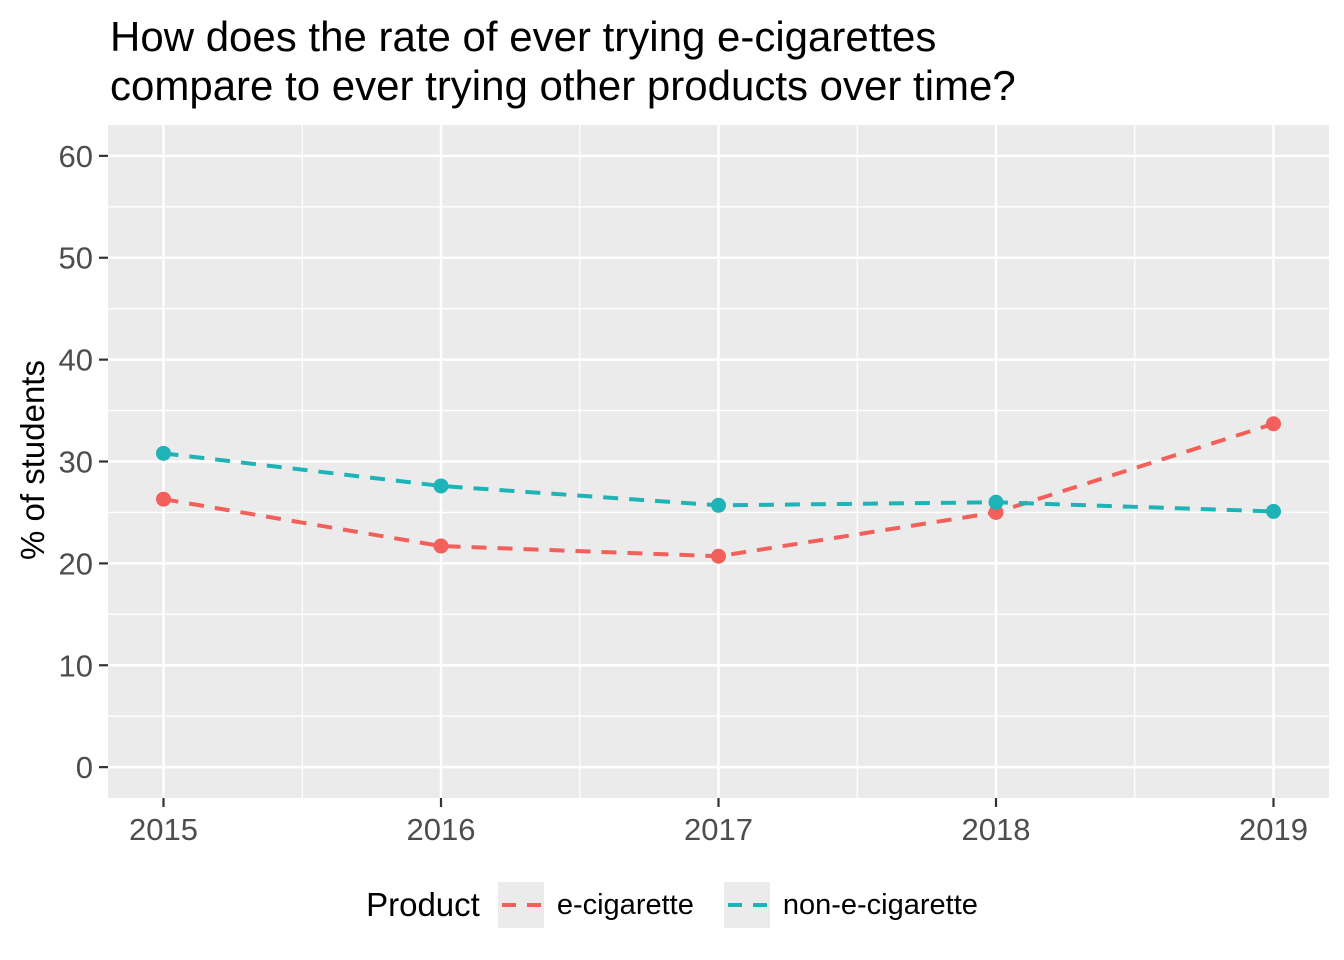 This screenshot has height=960, width=1344. I want to click on y-tick-label: 60, so click(76, 156).